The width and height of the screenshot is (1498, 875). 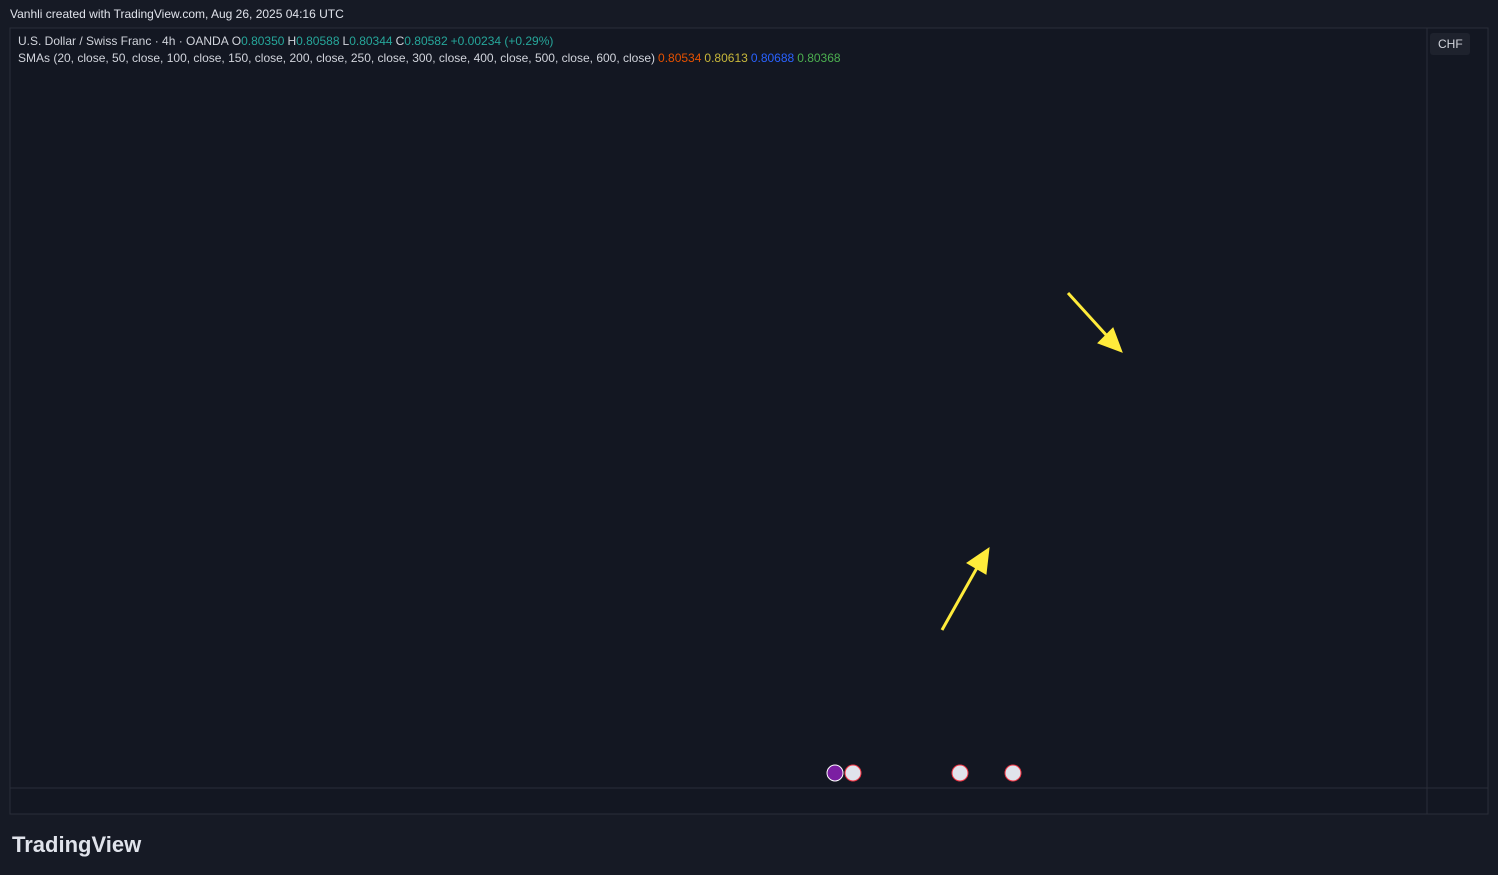 What do you see at coordinates (680, 58) in the screenshot?
I see `sma-value: 0.80534` at bounding box center [680, 58].